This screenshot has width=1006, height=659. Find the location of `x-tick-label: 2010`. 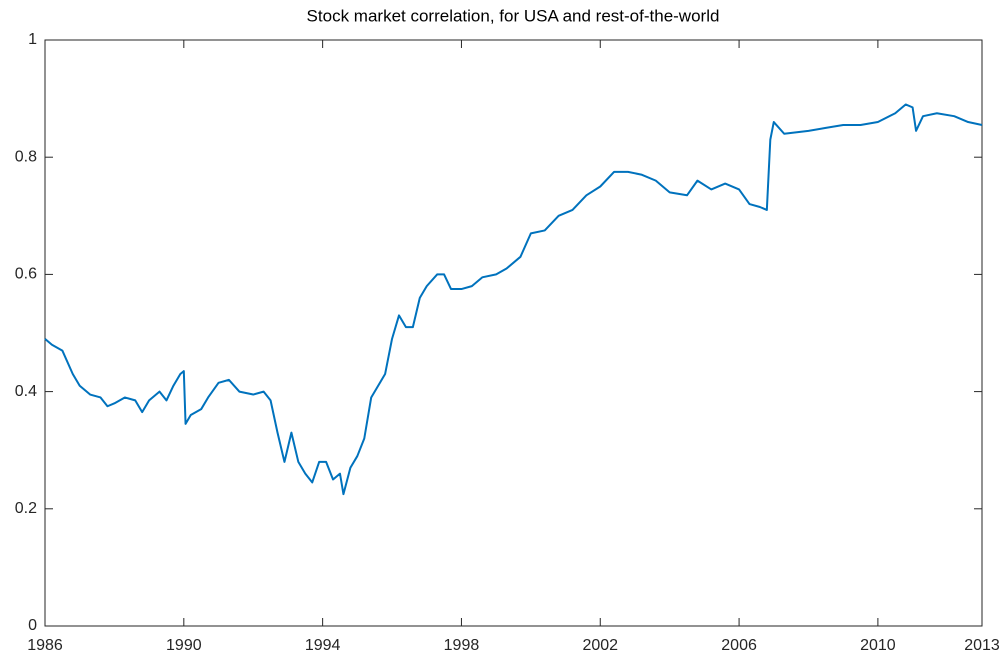

x-tick-label: 2010 is located at coordinates (878, 645).